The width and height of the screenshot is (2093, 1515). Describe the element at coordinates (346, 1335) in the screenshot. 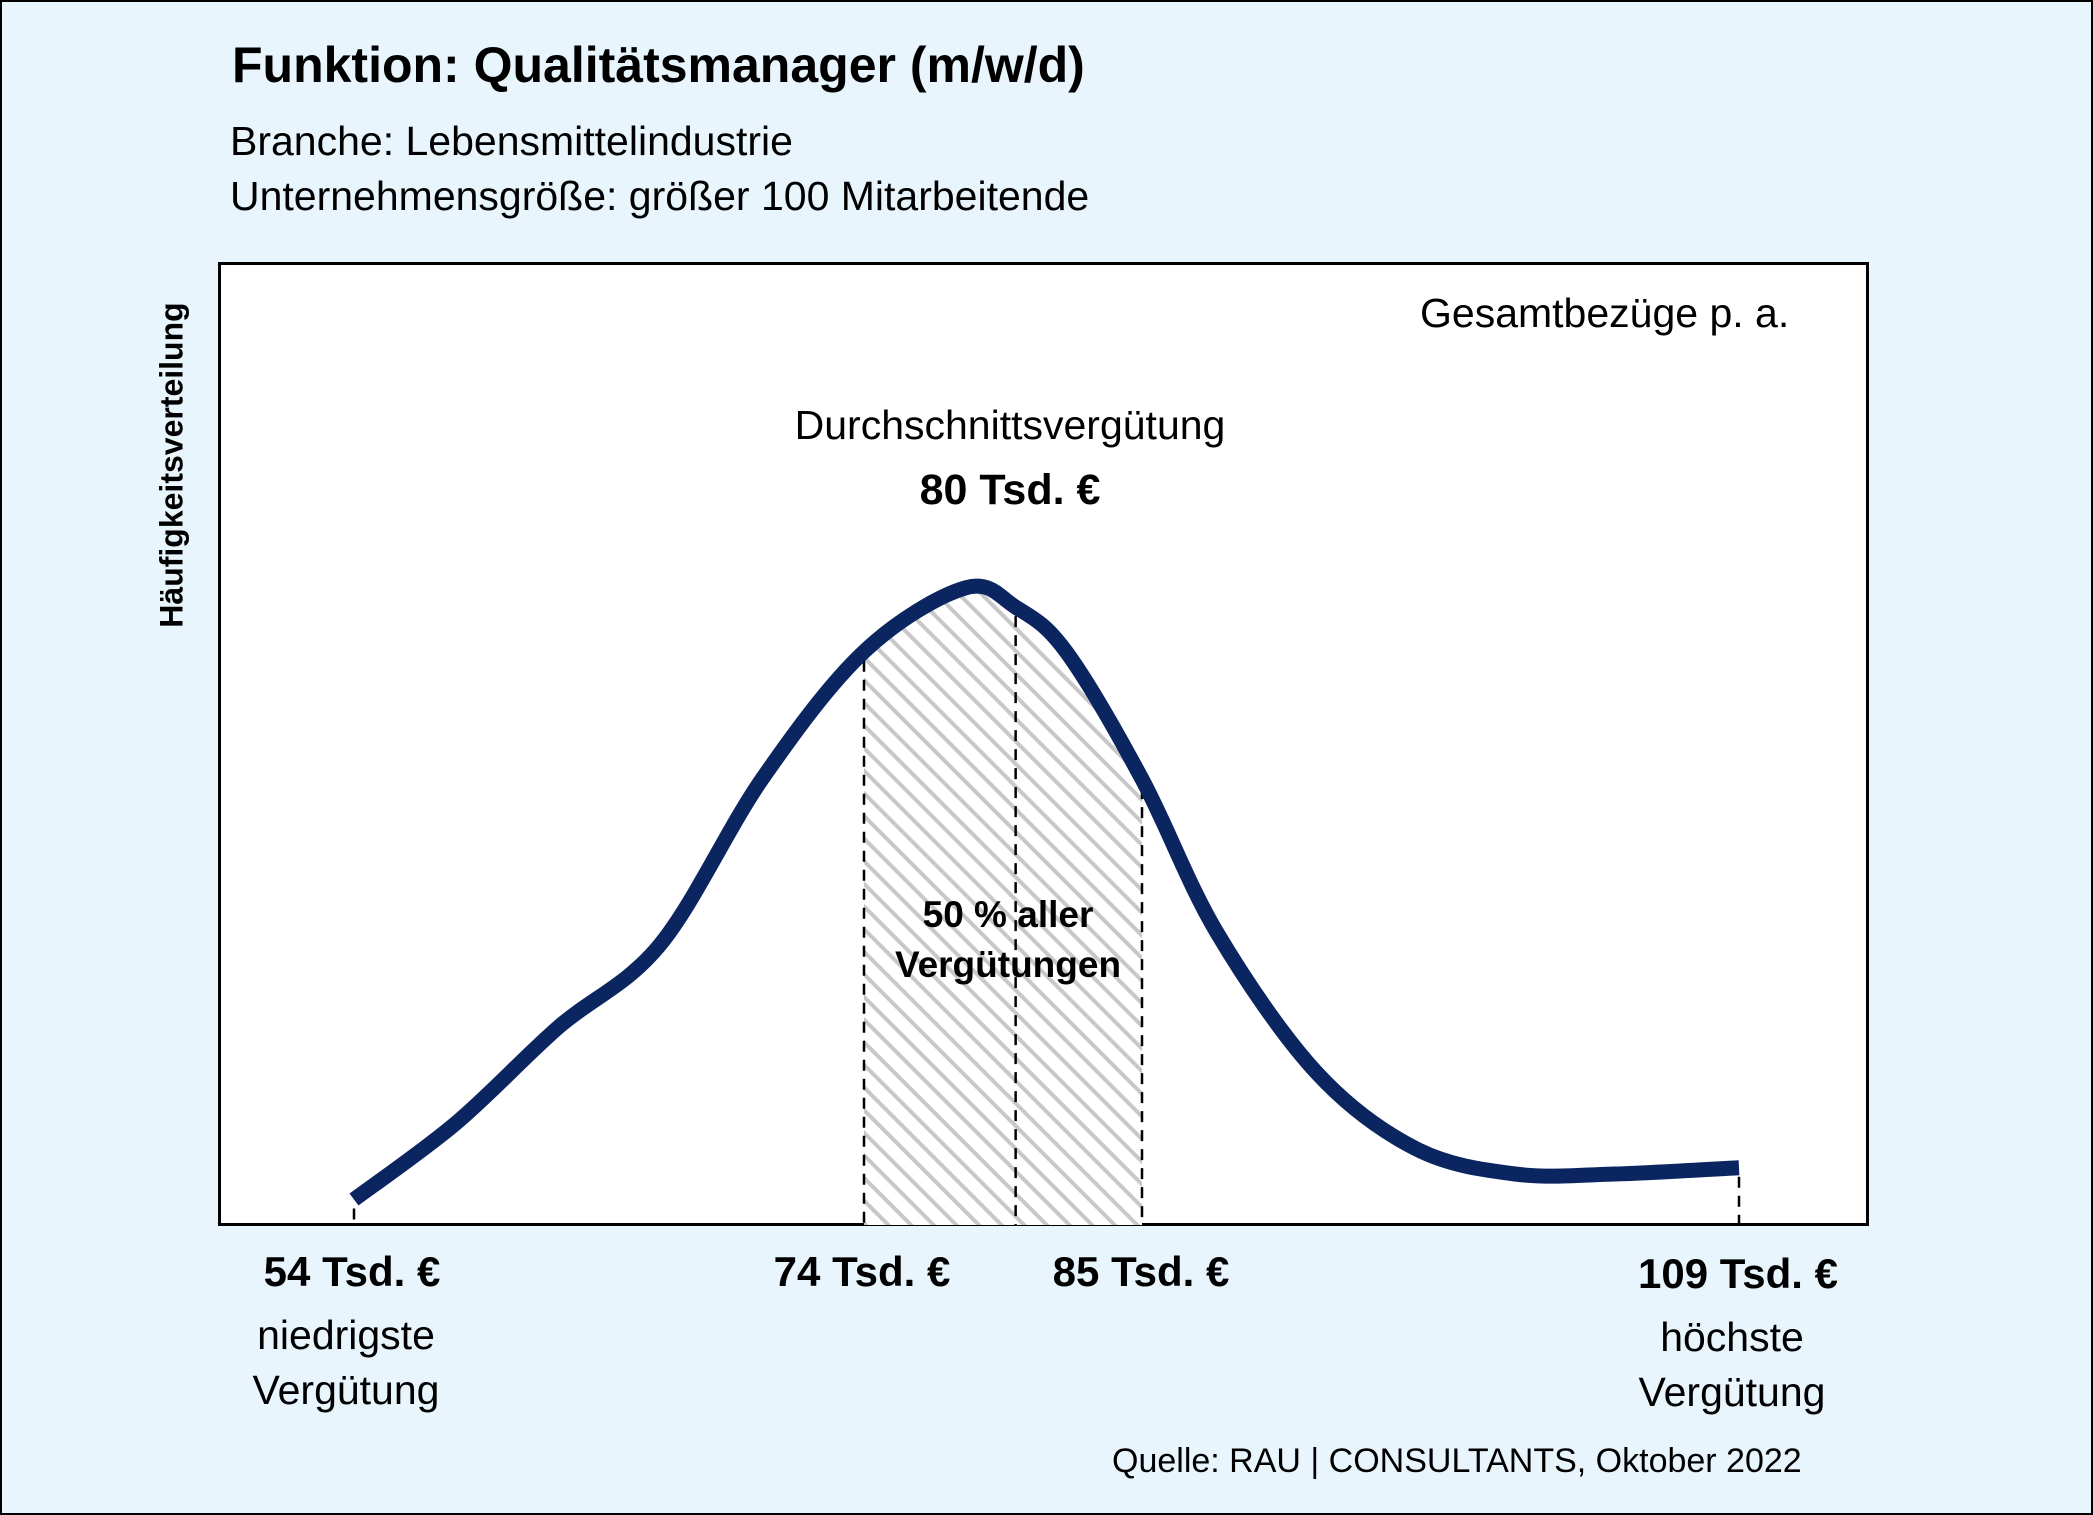

I see `min-description-line1: niedrigste` at that location.